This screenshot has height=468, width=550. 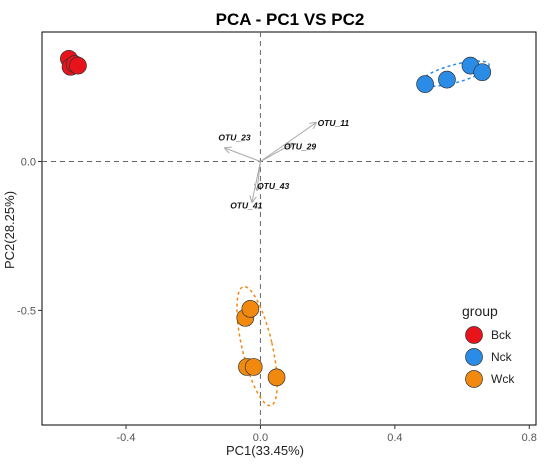 I want to click on ellipse-nck, so click(x=455, y=73).